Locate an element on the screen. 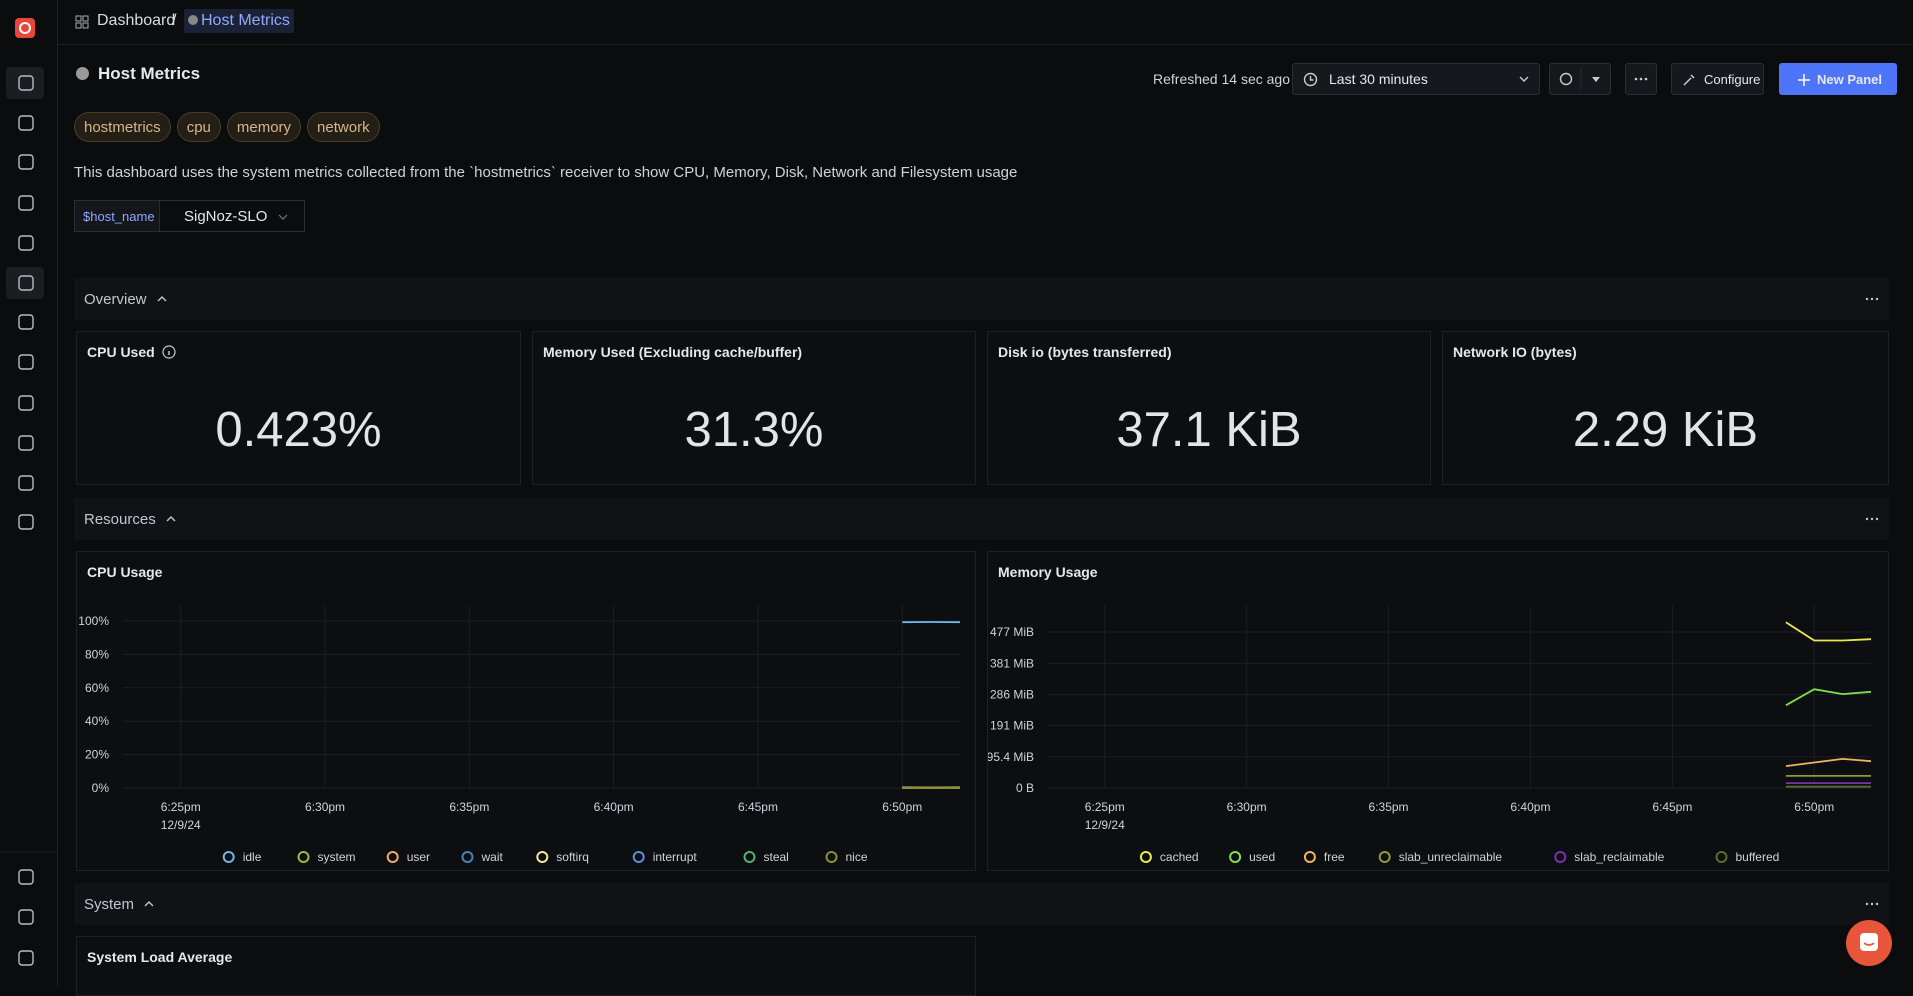  chat-icon is located at coordinates (1869, 943).